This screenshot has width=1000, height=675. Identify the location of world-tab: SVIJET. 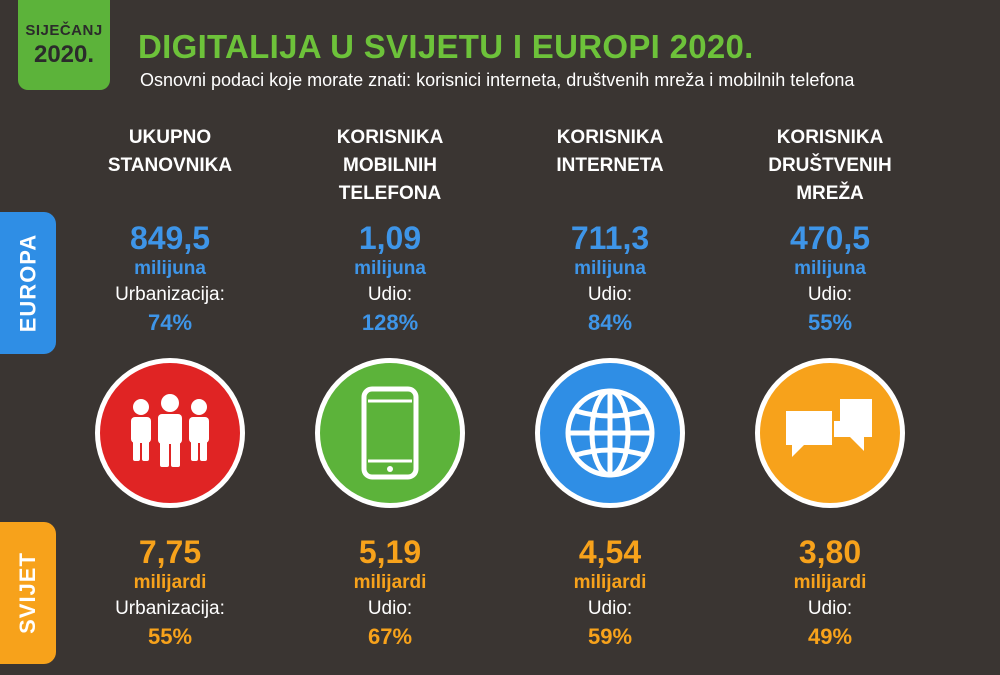
(28, 593).